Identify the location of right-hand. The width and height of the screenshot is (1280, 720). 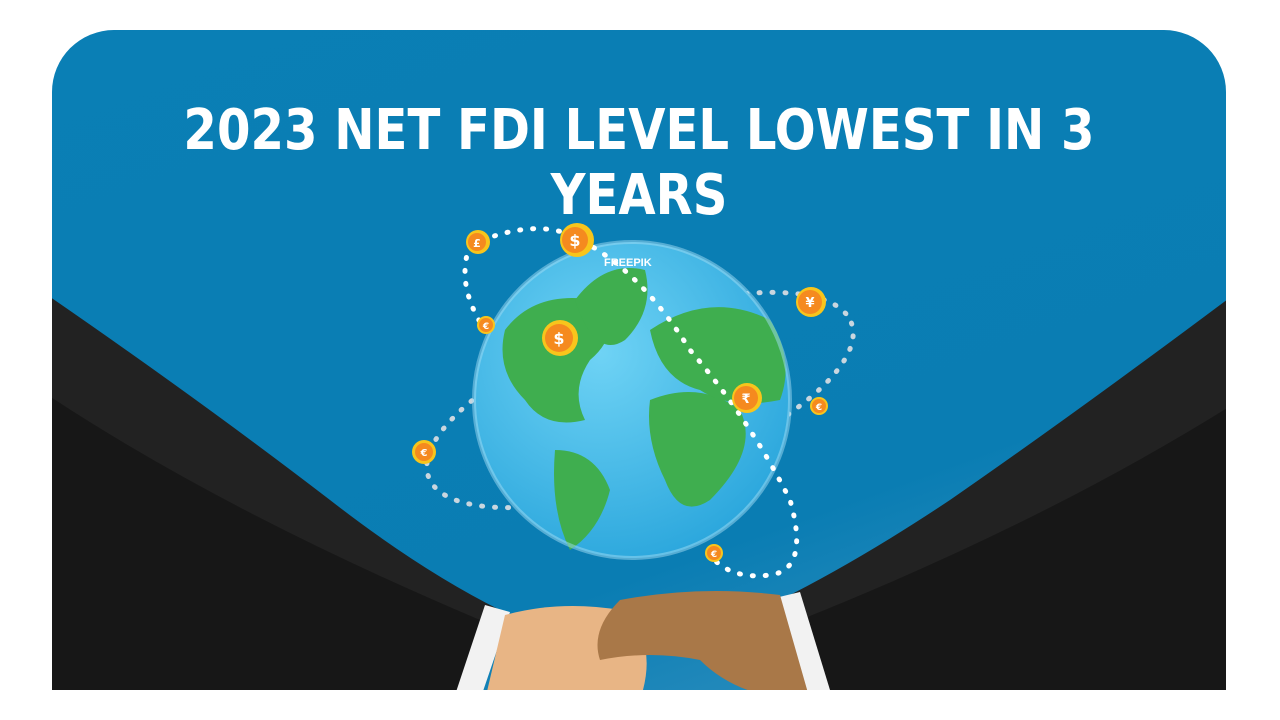
(702, 640).